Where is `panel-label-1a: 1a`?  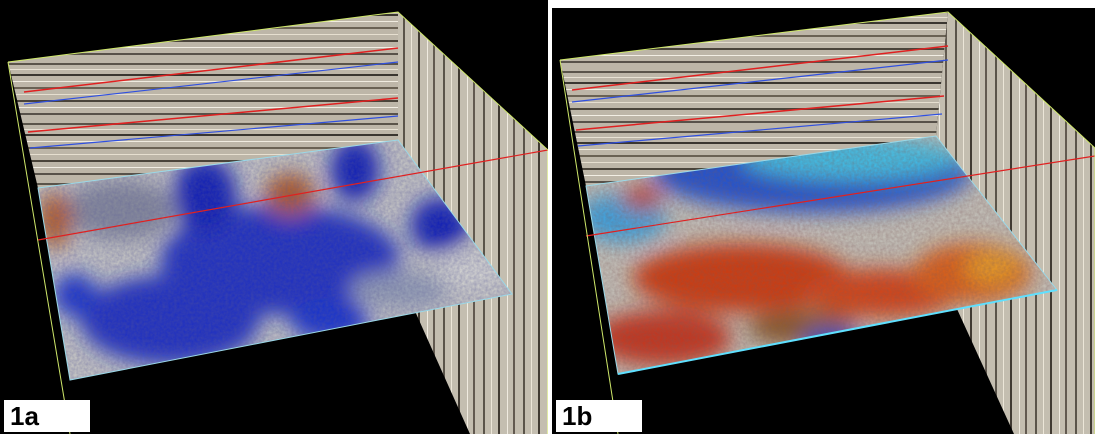 panel-label-1a: 1a is located at coordinates (47, 416).